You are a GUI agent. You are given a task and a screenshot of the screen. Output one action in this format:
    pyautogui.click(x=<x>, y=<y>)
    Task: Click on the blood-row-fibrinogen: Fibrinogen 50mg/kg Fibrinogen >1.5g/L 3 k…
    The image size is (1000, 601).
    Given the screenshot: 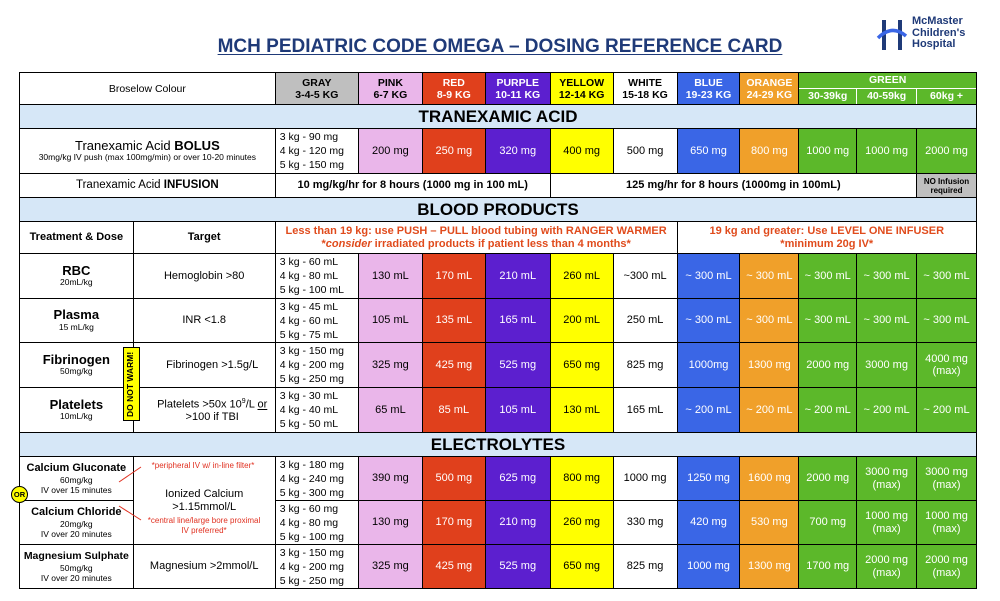 What is the action you would take?
    pyautogui.click(x=498, y=365)
    